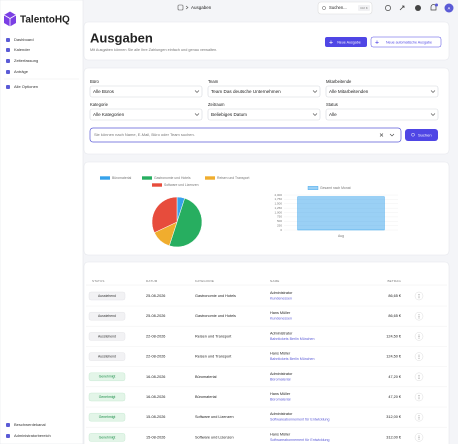 The image size is (458, 444). Describe the element at coordinates (155, 417) in the screenshot. I see `date: 15-08-2026` at that location.